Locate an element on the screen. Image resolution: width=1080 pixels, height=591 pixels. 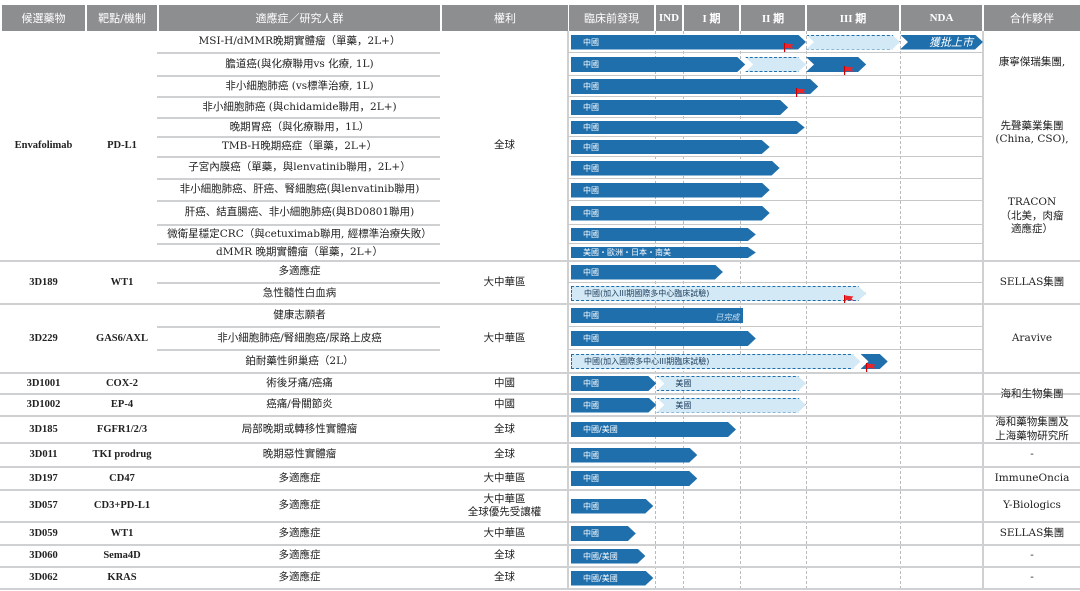
header-drug: 候選藥物 is located at coordinates (43, 18).